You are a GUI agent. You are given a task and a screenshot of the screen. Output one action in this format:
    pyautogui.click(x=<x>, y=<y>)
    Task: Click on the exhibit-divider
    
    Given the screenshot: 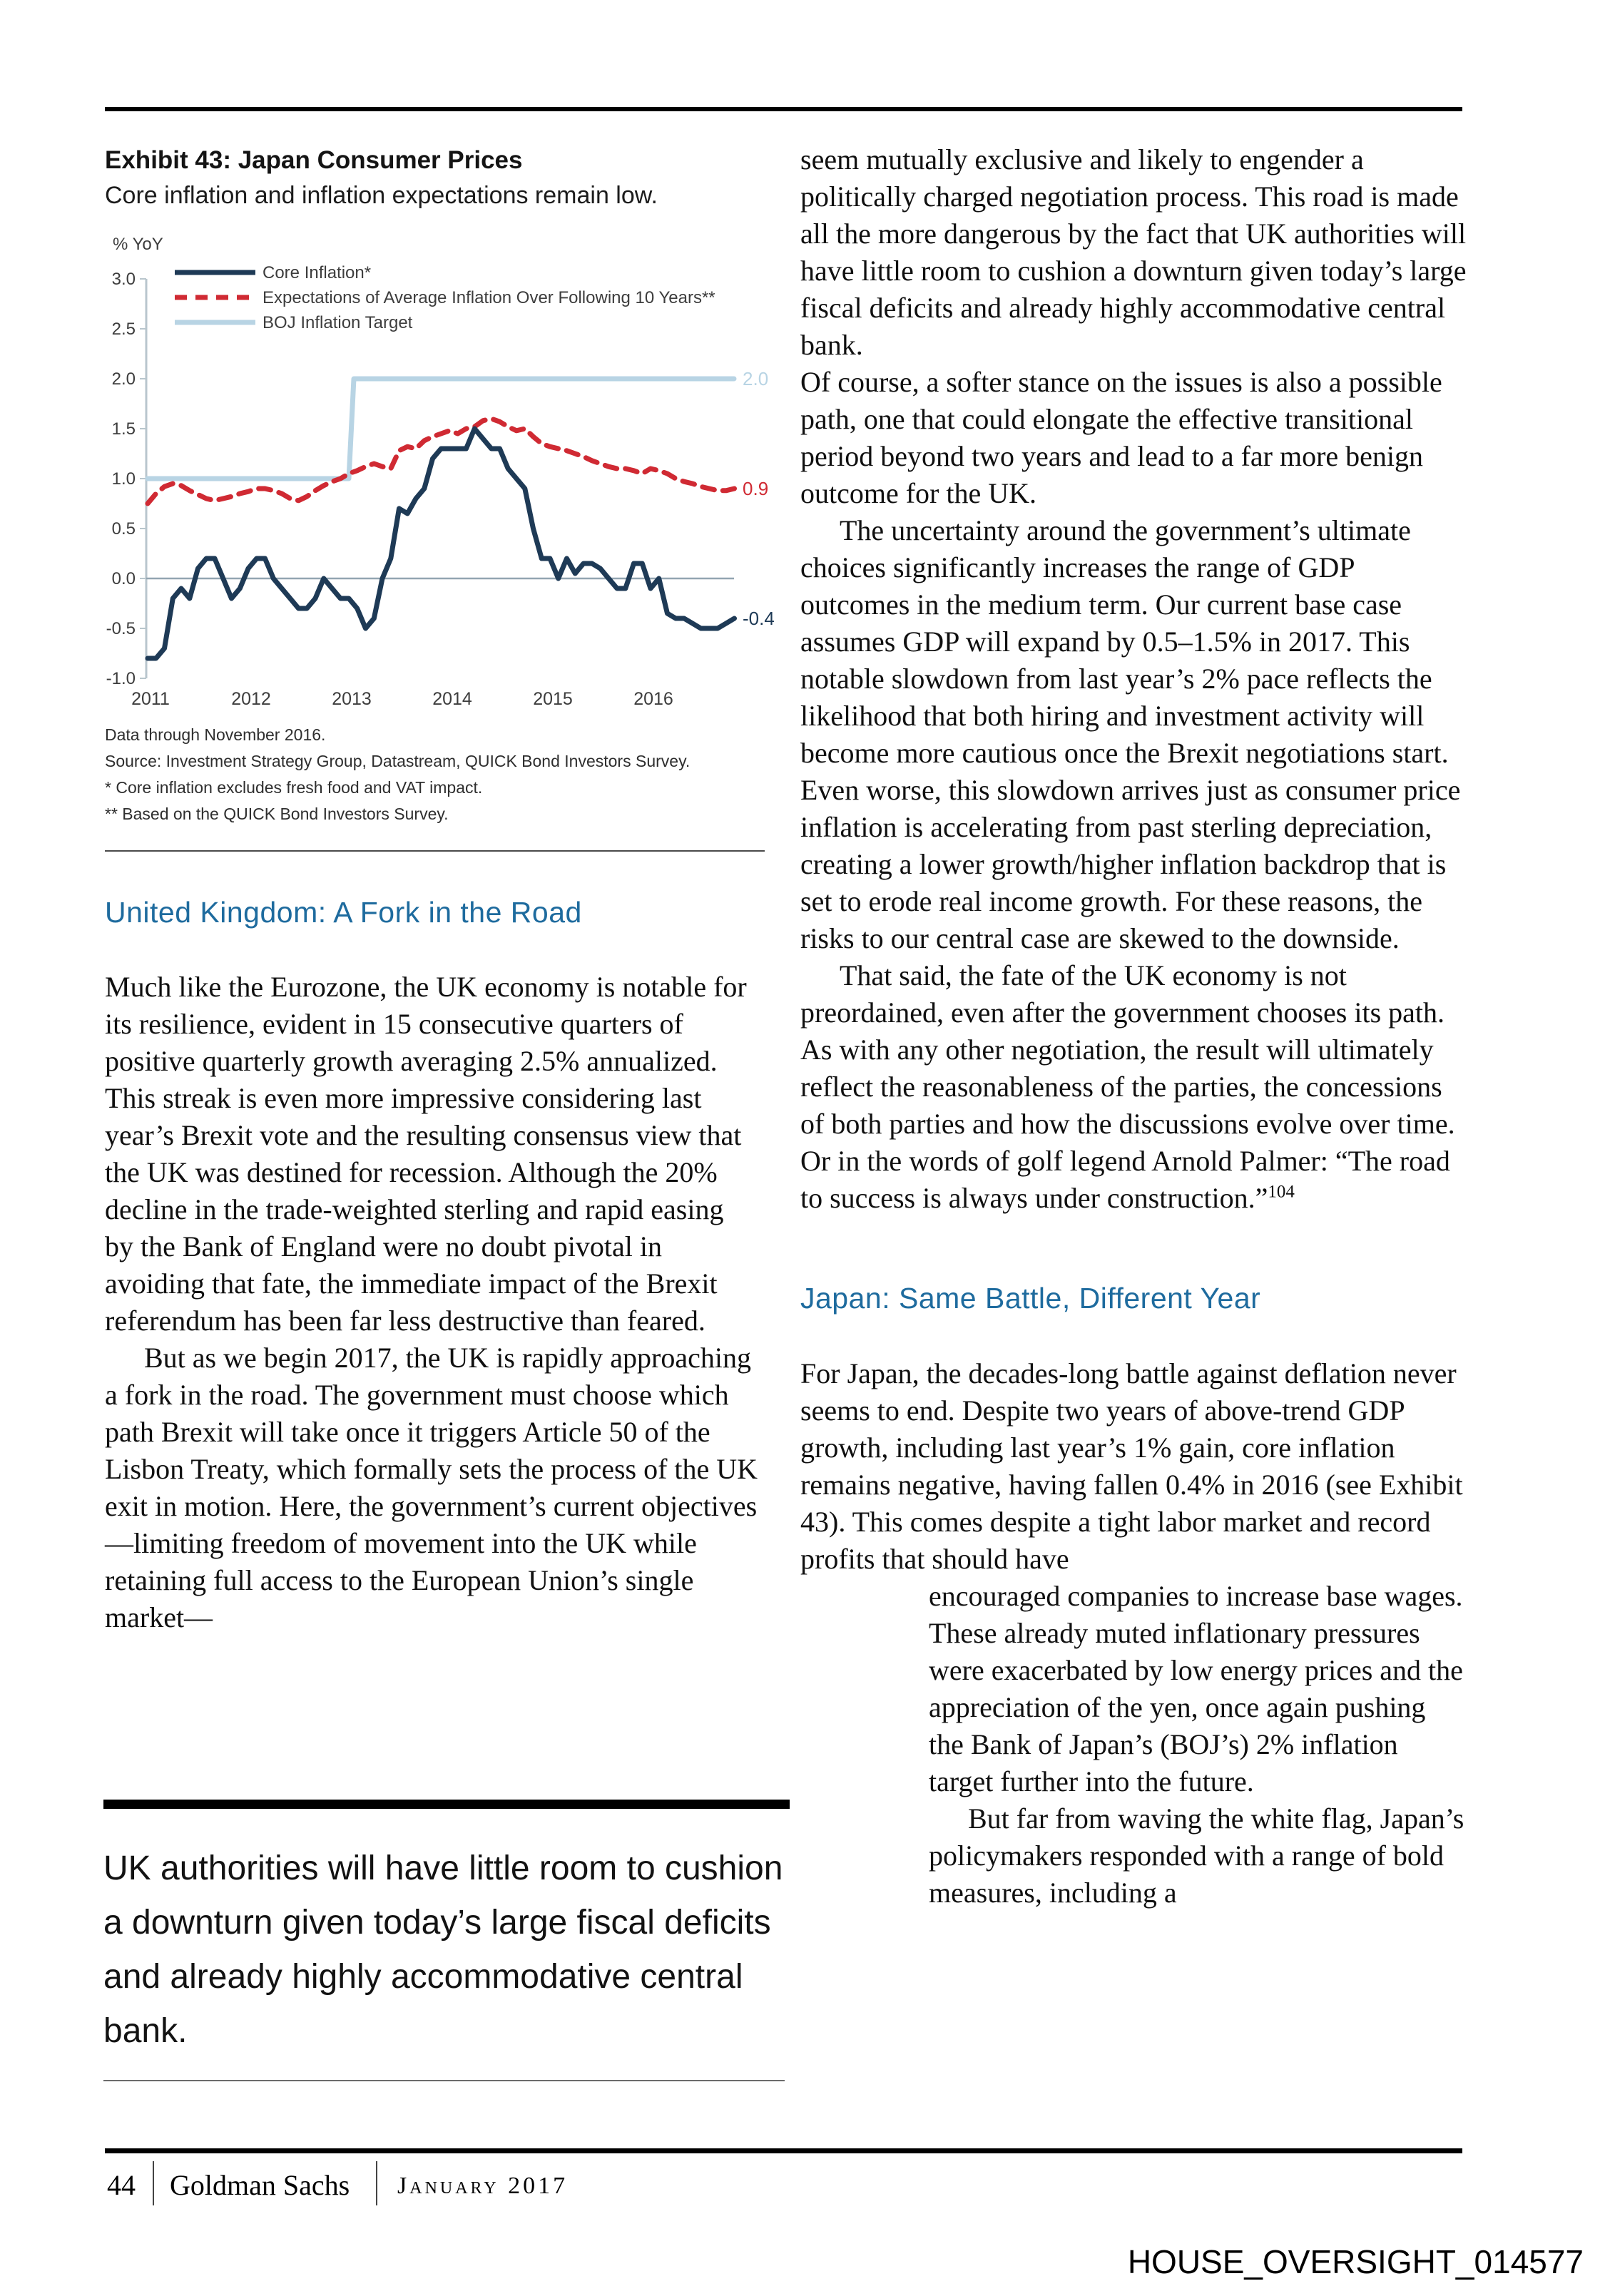 What is the action you would take?
    pyautogui.click(x=435, y=851)
    